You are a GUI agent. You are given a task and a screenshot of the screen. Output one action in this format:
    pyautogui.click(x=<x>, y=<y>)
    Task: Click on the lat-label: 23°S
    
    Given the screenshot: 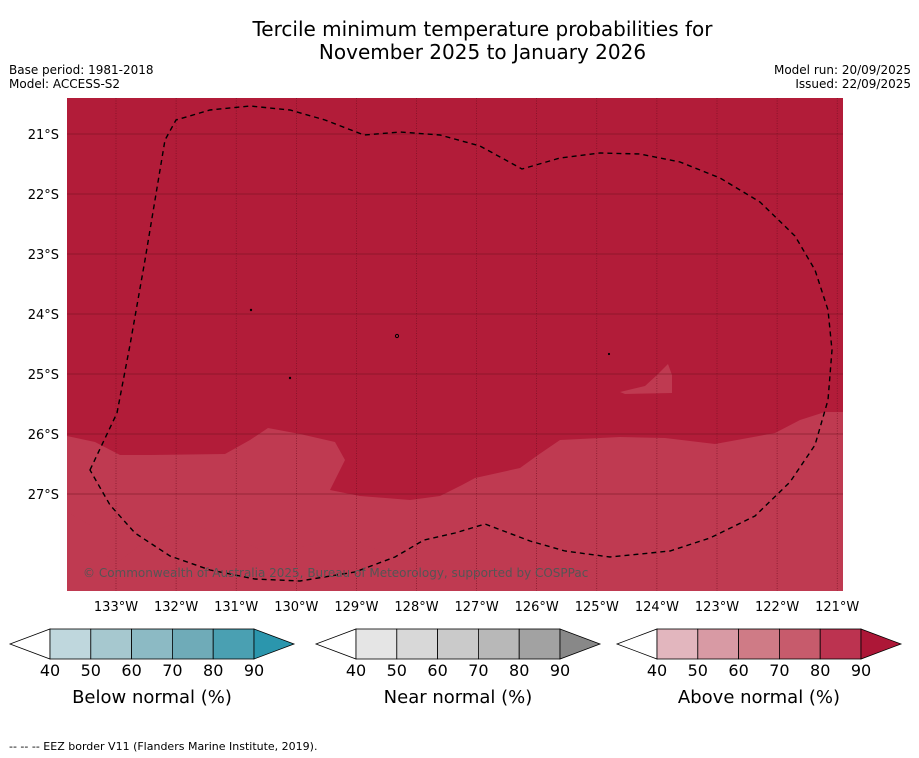 What is the action you would take?
    pyautogui.click(x=43, y=255)
    